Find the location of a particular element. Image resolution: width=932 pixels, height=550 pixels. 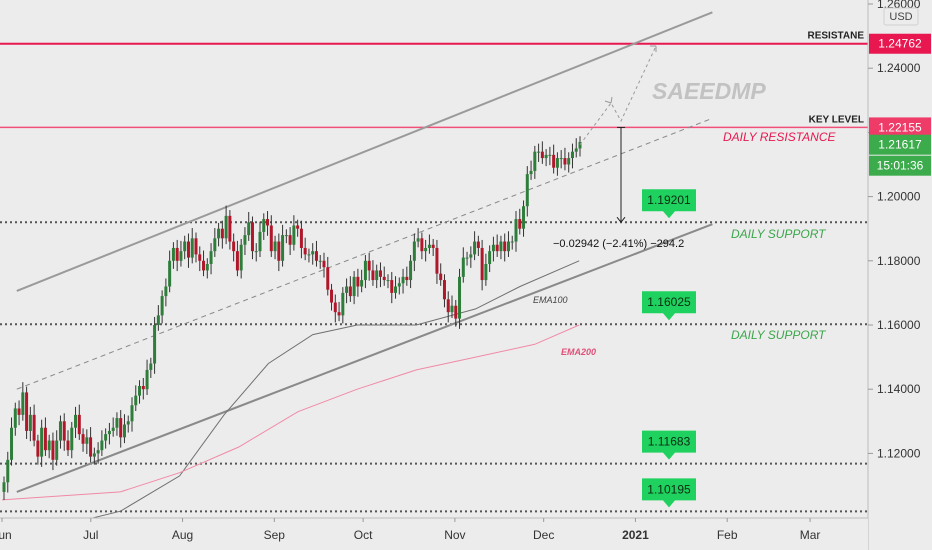

watermark-label: SAEEDMP is located at coordinates (709, 91).